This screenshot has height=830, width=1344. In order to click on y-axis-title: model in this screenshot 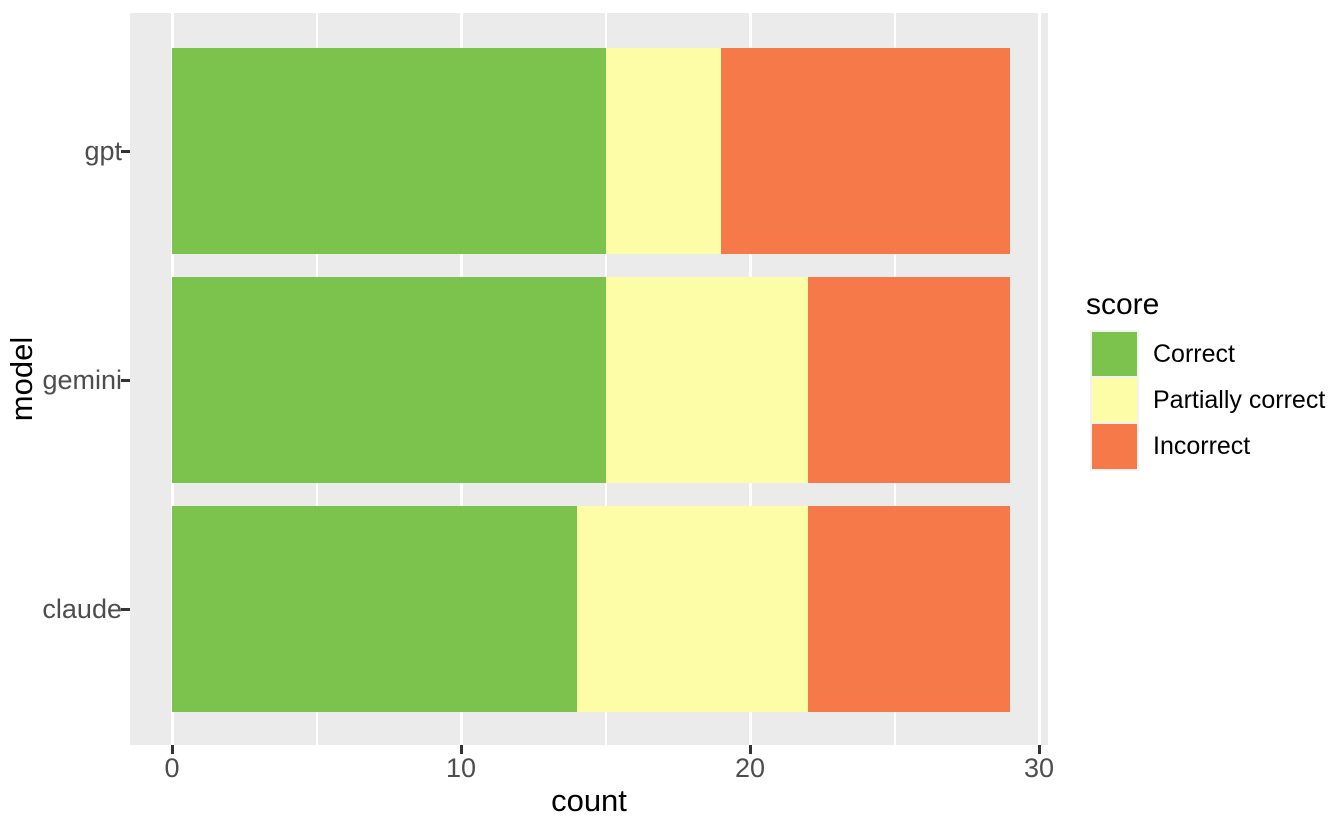, I will do `click(21, 379)`.